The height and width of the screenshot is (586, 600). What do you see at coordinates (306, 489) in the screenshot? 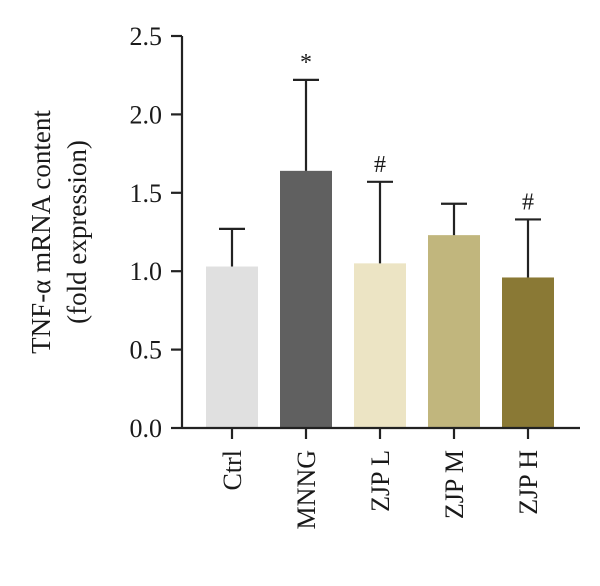
I see `x-tick-label: MNNG` at bounding box center [306, 489].